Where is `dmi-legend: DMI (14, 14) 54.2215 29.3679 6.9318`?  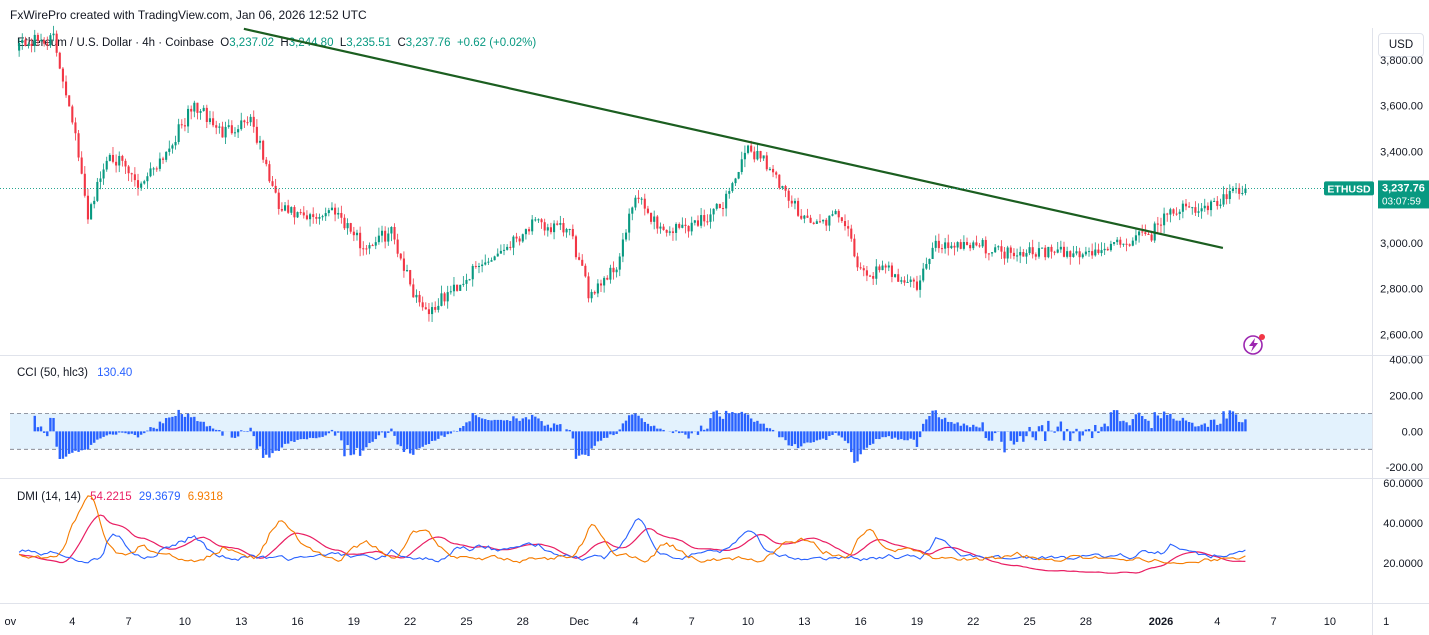 dmi-legend: DMI (14, 14) 54.2215 29.3679 6.9318 is located at coordinates (120, 497).